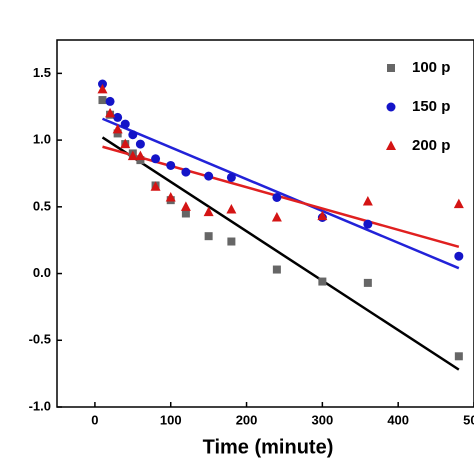 The image size is (474, 474). What do you see at coordinates (268, 447) in the screenshot?
I see `x-axis-label: Time (minute)` at bounding box center [268, 447].